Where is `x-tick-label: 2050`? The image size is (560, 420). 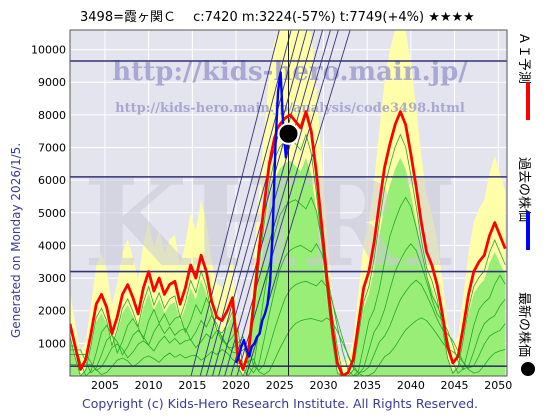
x-tick-label: 2050 is located at coordinates (498, 385).